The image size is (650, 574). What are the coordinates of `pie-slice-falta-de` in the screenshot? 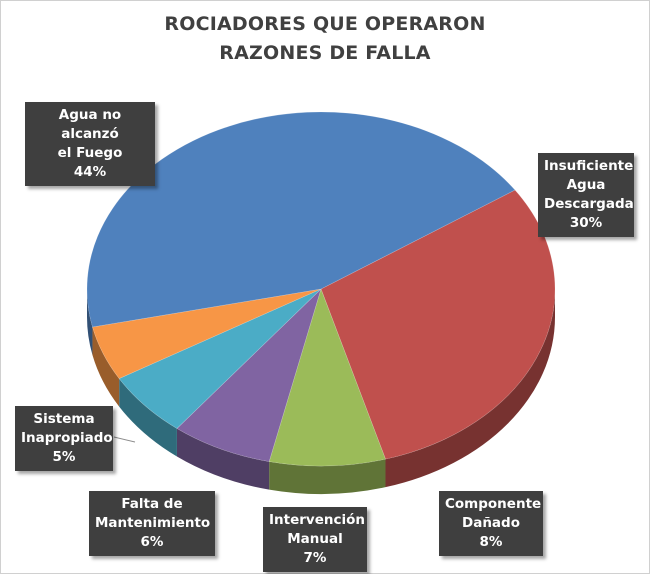 It's located at (220, 358).